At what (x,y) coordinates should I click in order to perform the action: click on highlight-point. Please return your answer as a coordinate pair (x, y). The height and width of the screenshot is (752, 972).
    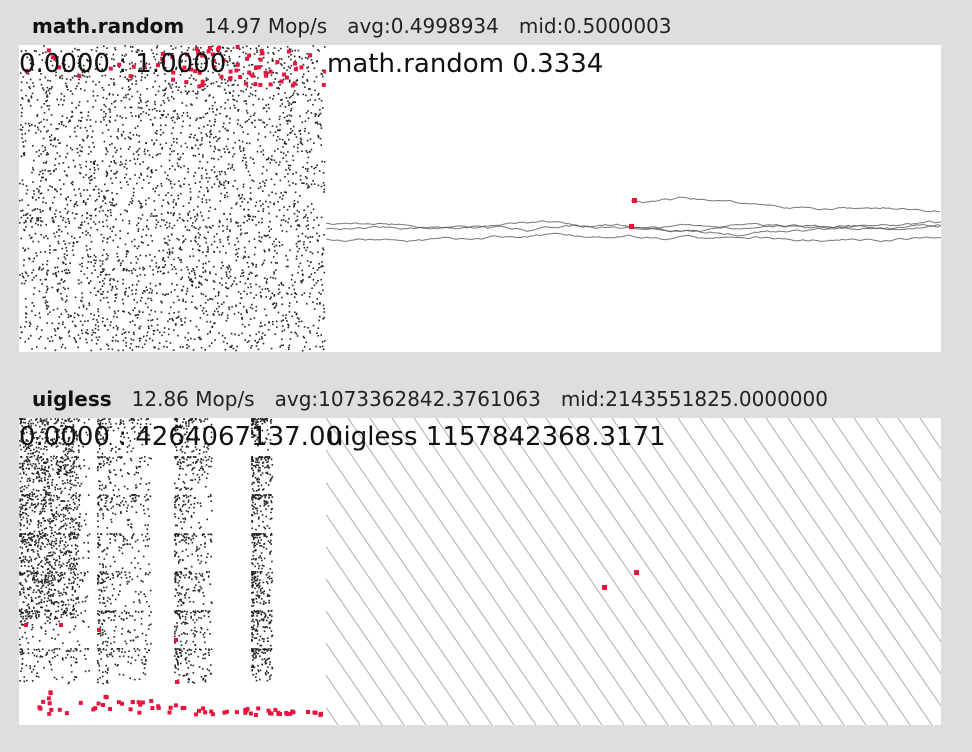
    Looking at the image, I should click on (286, 77).